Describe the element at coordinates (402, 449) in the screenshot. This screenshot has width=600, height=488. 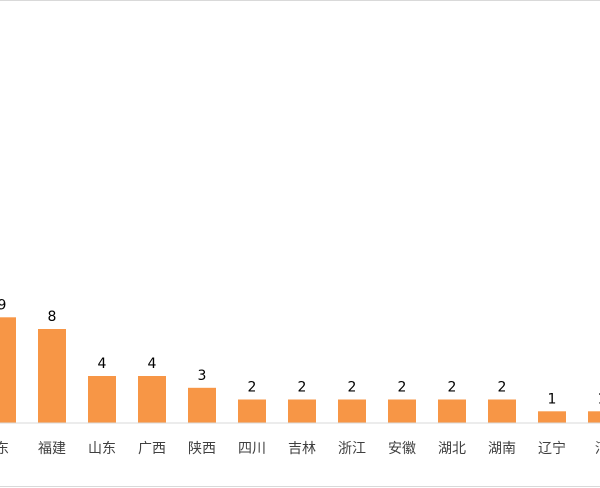
I see `x-tick-label-8: 安徽` at that location.